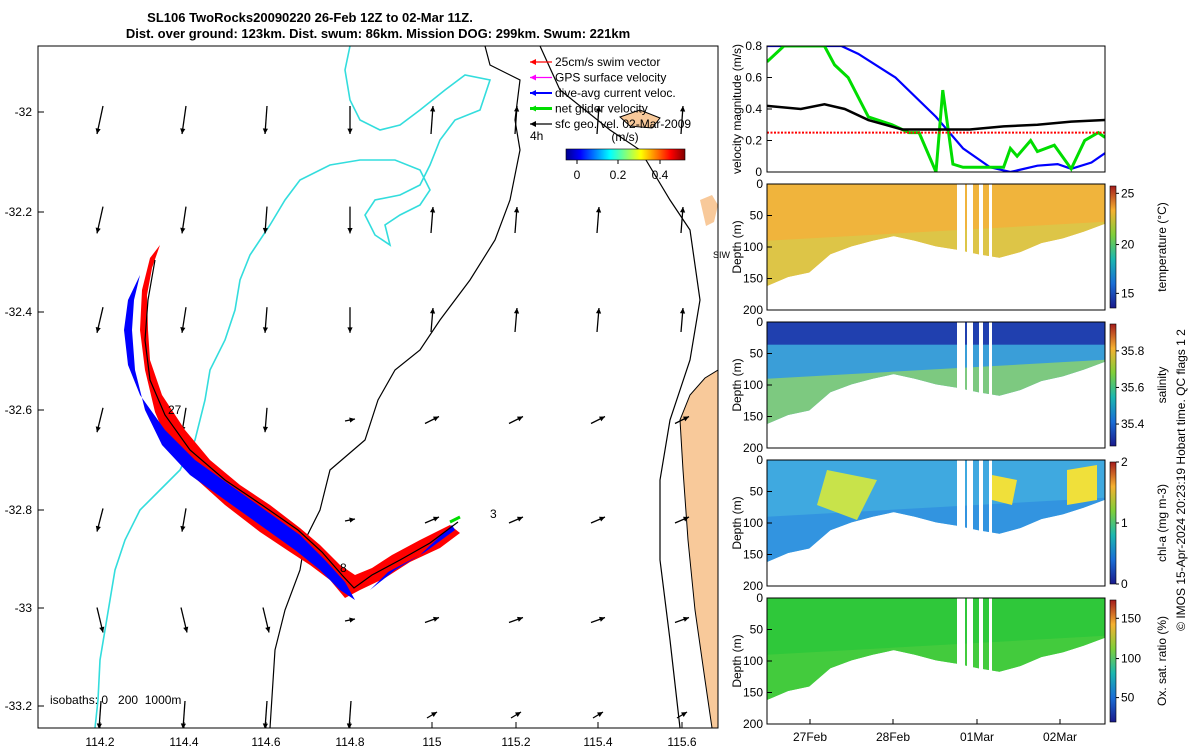  Describe the element at coordinates (1131, 618) in the screenshot. I see `colorbar-tick: 150` at that location.